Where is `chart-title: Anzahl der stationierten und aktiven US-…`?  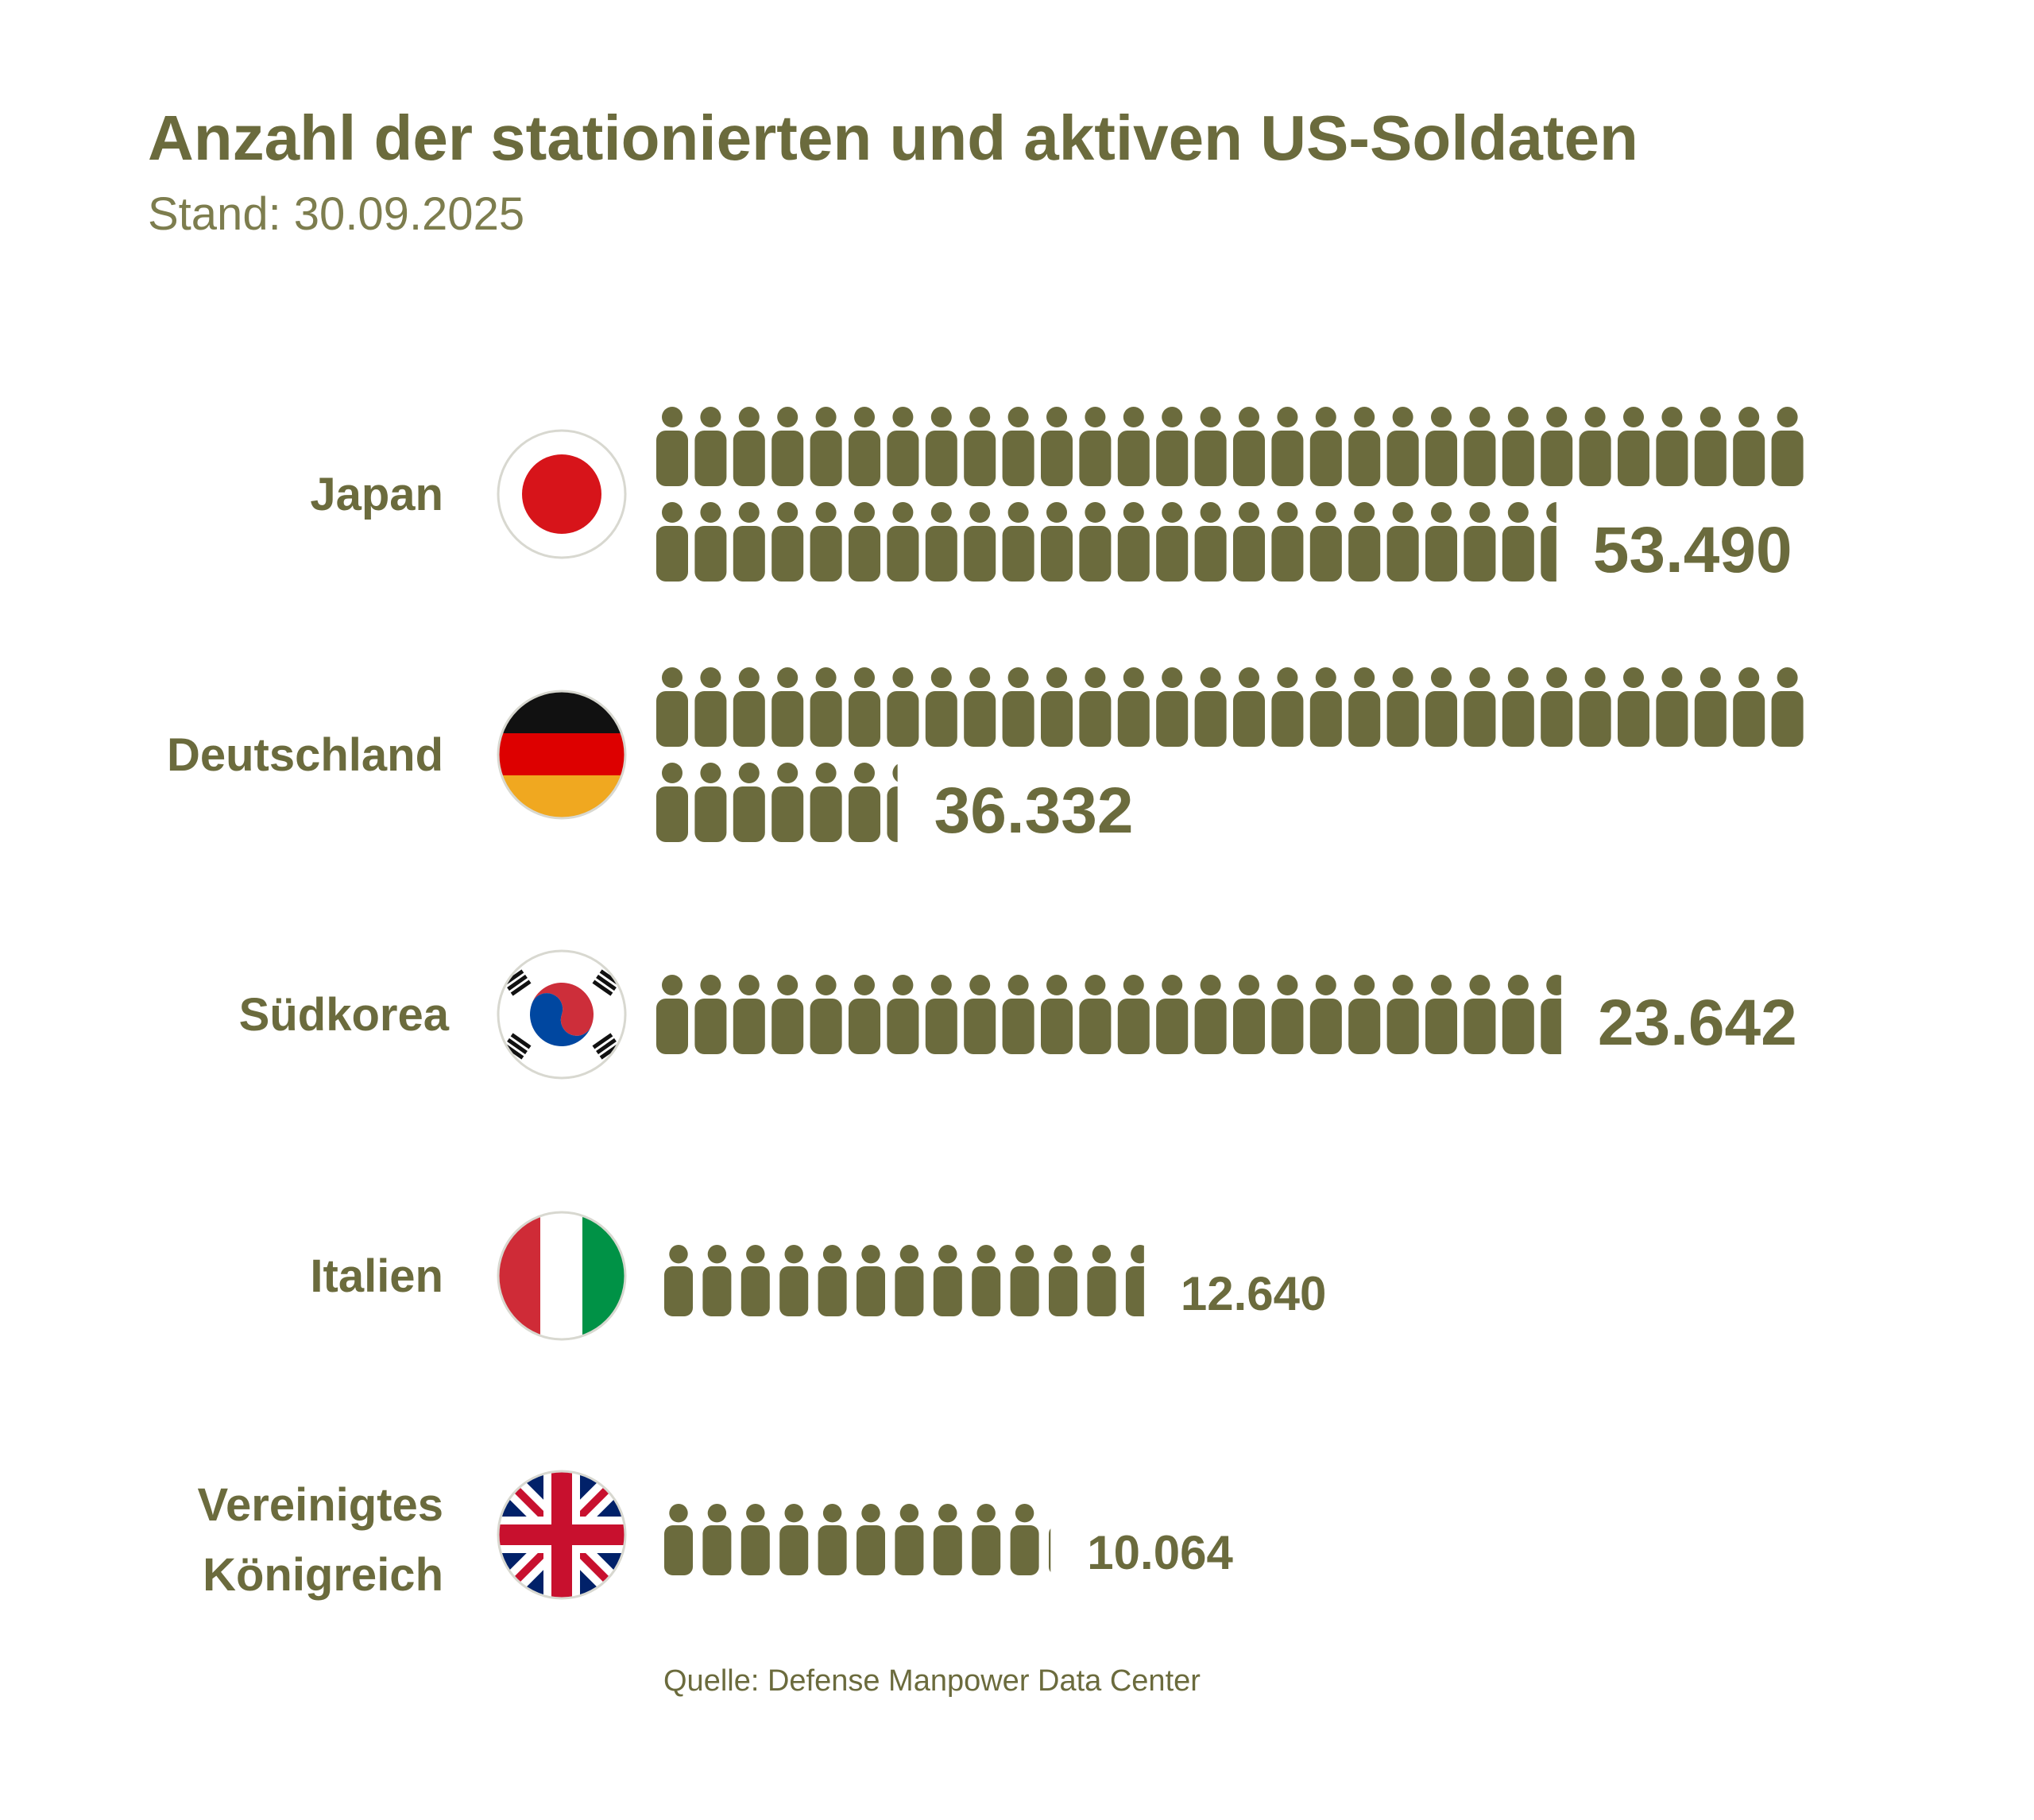
chart-title: Anzahl der stationierten und aktiven US-… is located at coordinates (893, 137).